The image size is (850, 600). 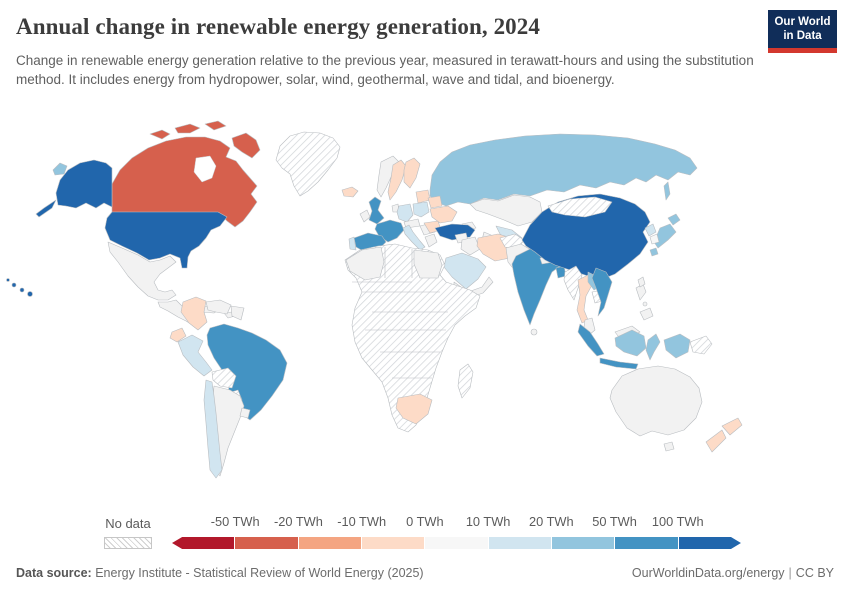 What do you see at coordinates (237, 313) in the screenshot?
I see `region-guyanas` at bounding box center [237, 313].